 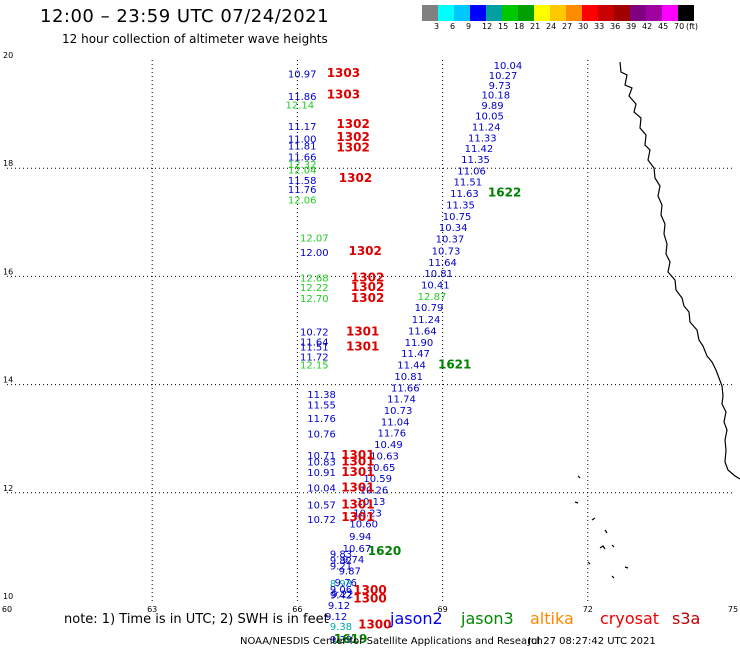 What do you see at coordinates (487, 618) in the screenshot?
I see `satellite-legend-jason3: jason3` at bounding box center [487, 618].